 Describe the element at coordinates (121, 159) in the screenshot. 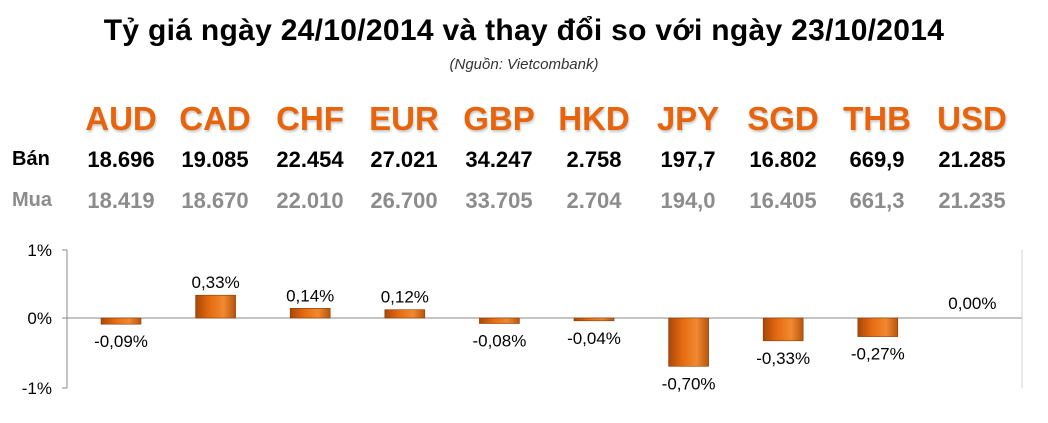

I see `sell-rate-aud: 18.696` at that location.